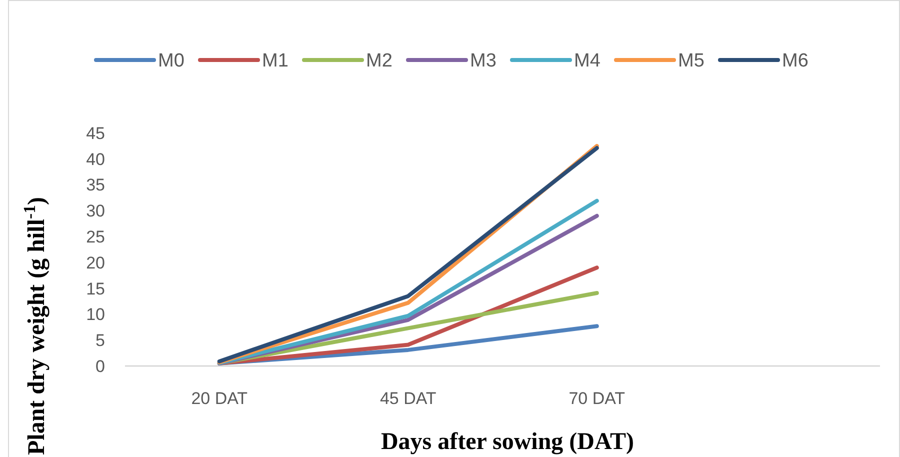 This screenshot has height=457, width=900. I want to click on y-tick-label: 20, so click(95, 262).